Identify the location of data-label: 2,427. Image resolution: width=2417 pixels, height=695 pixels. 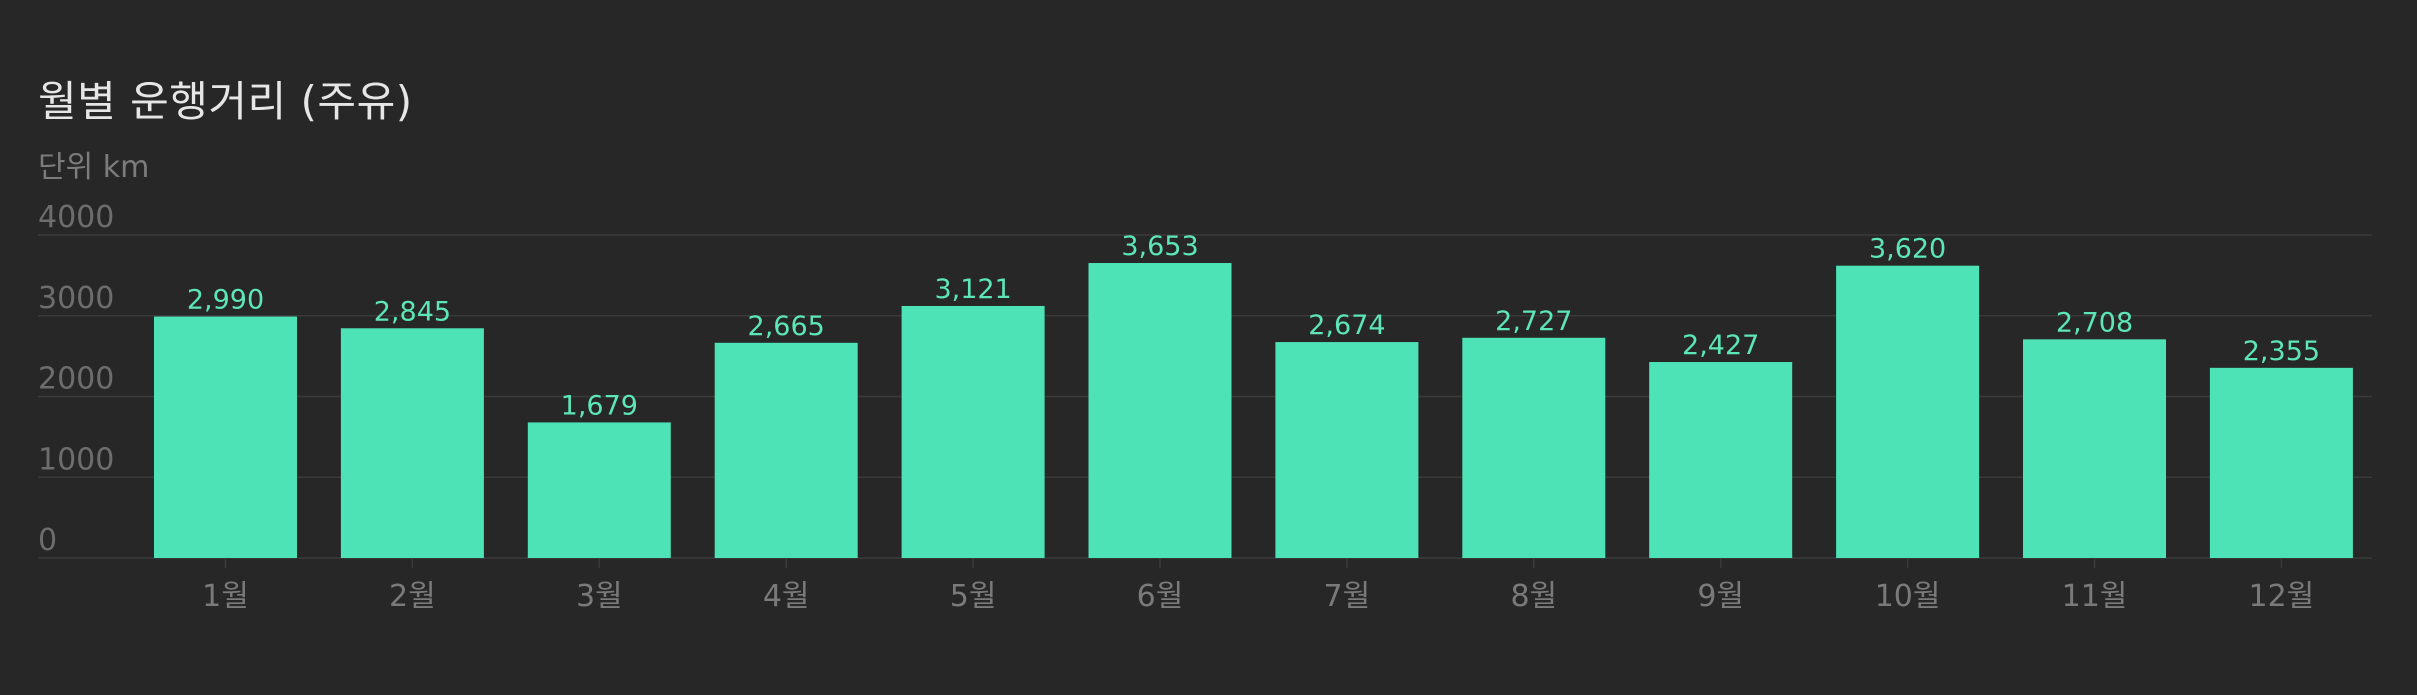
(1720, 345).